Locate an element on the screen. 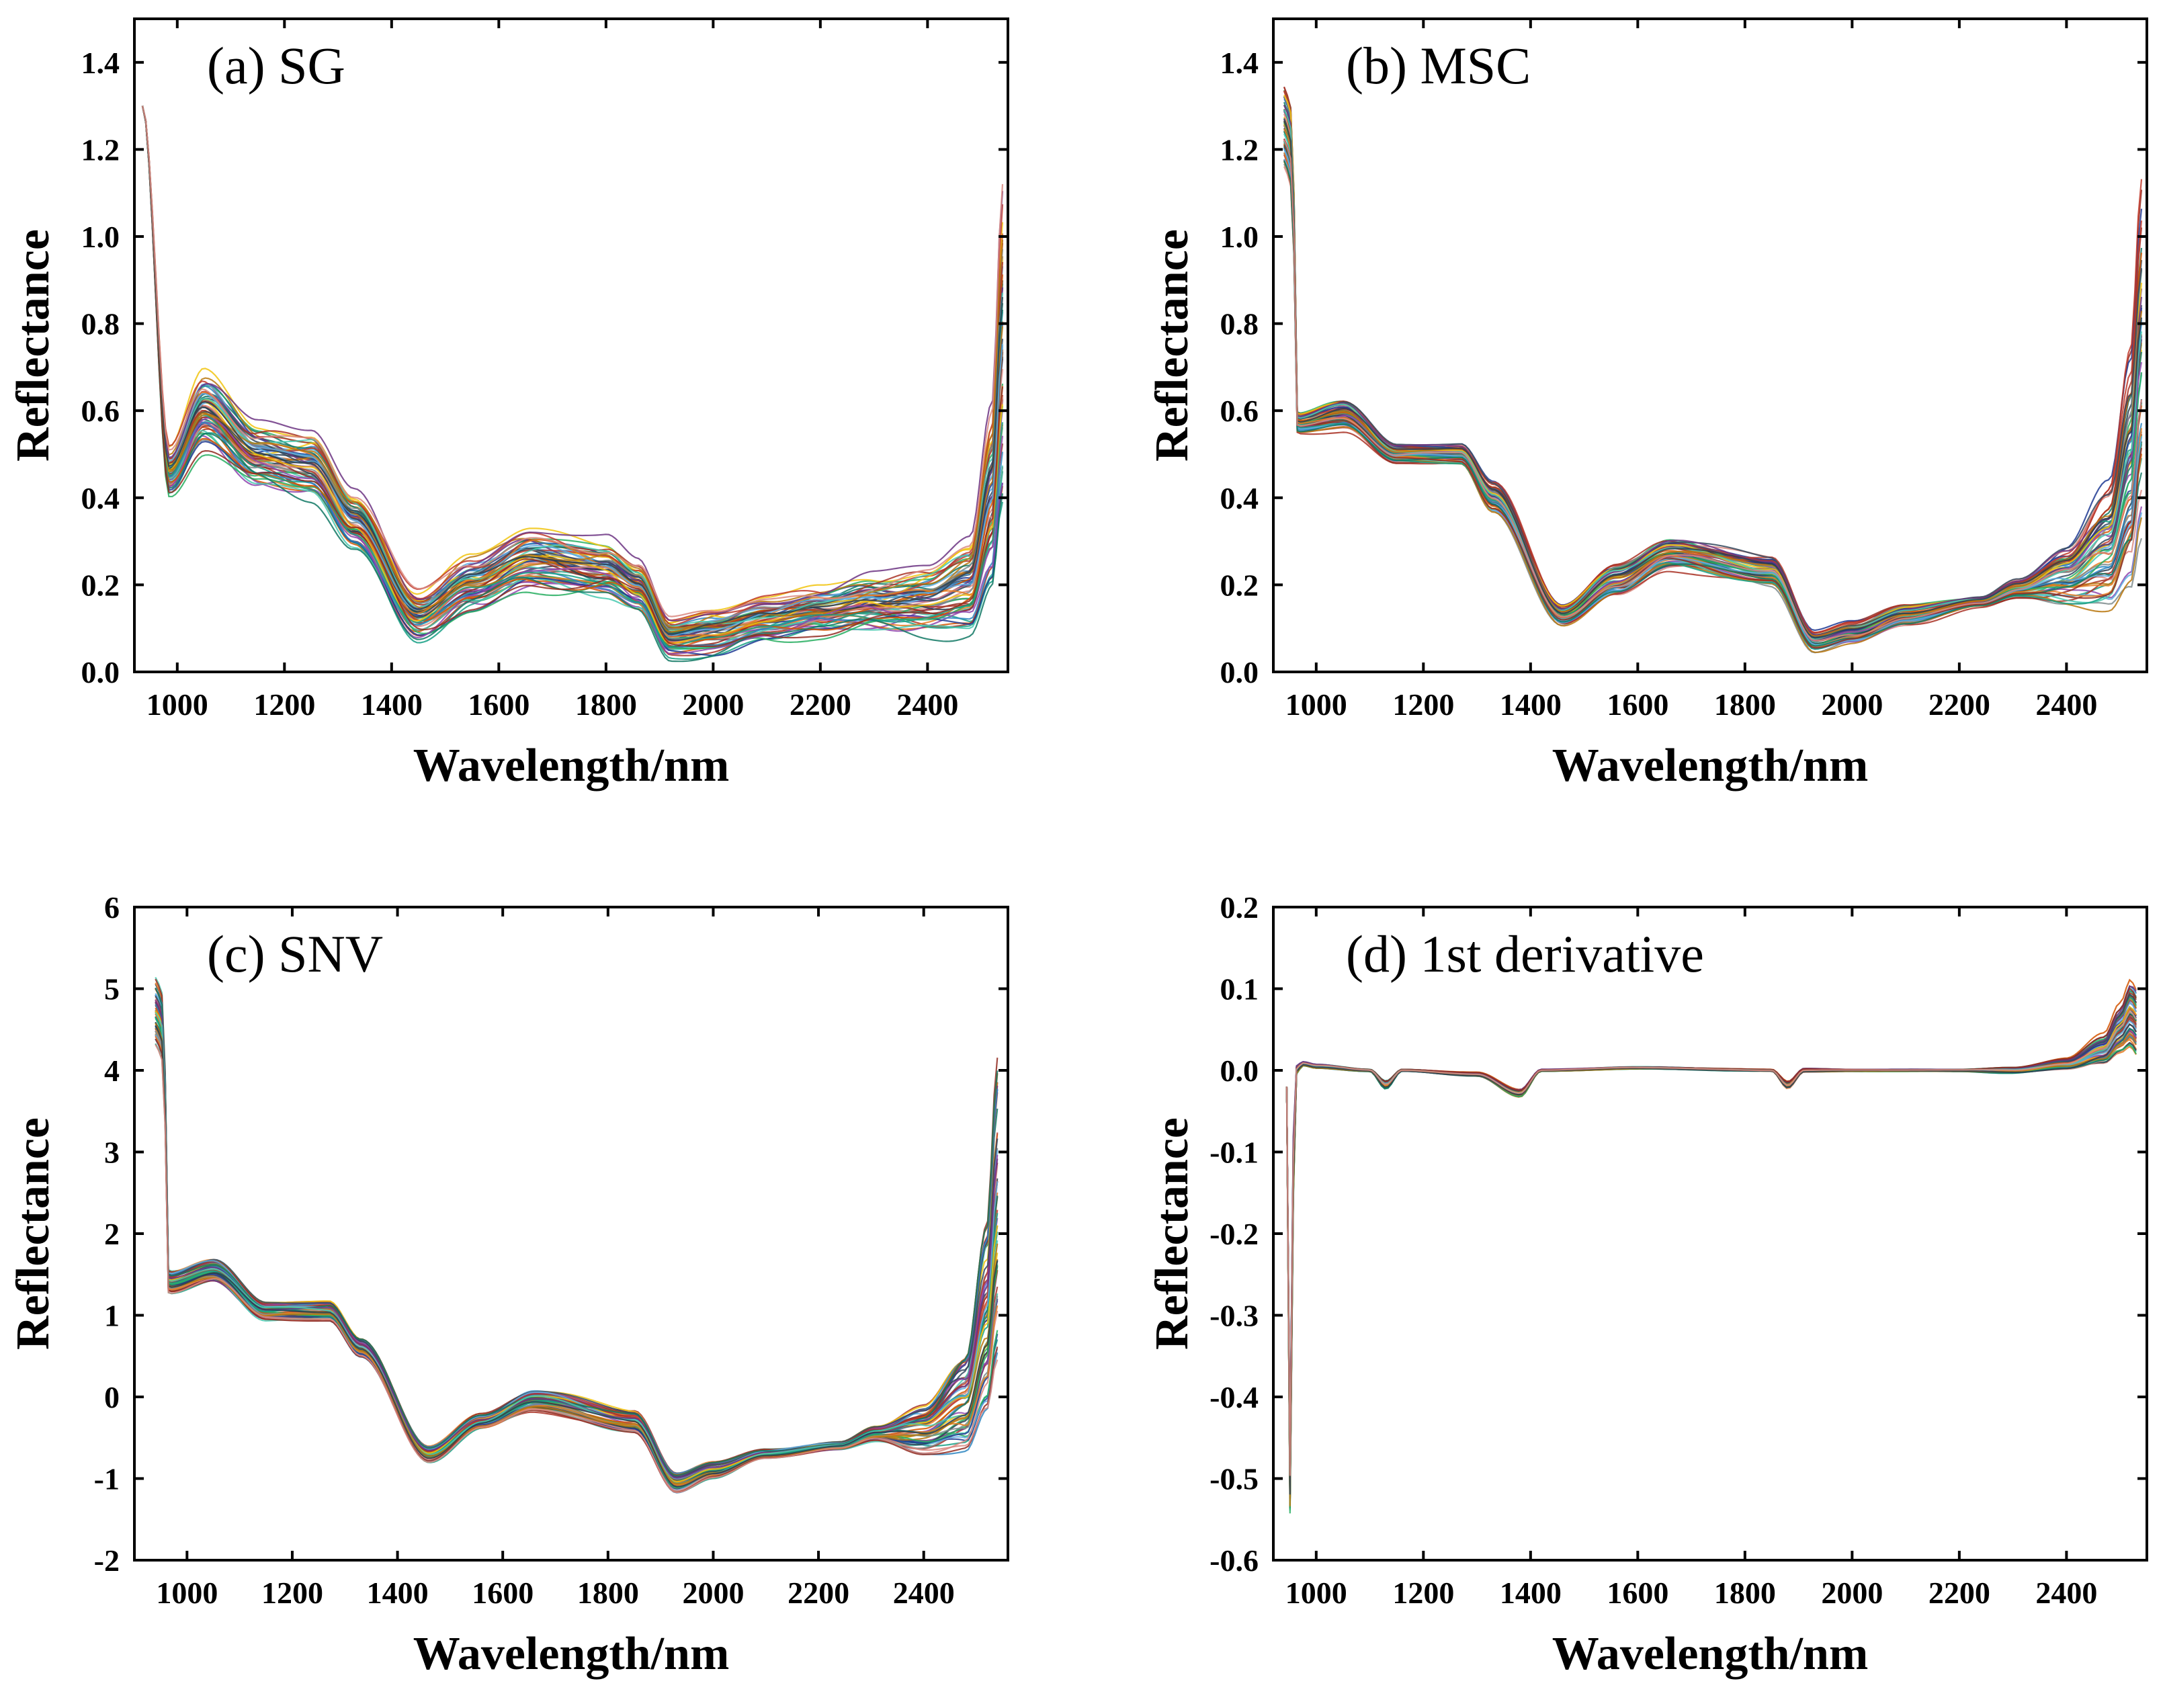 This screenshot has height=1708, width=2163. panel-title: (c) SNV is located at coordinates (295, 954).